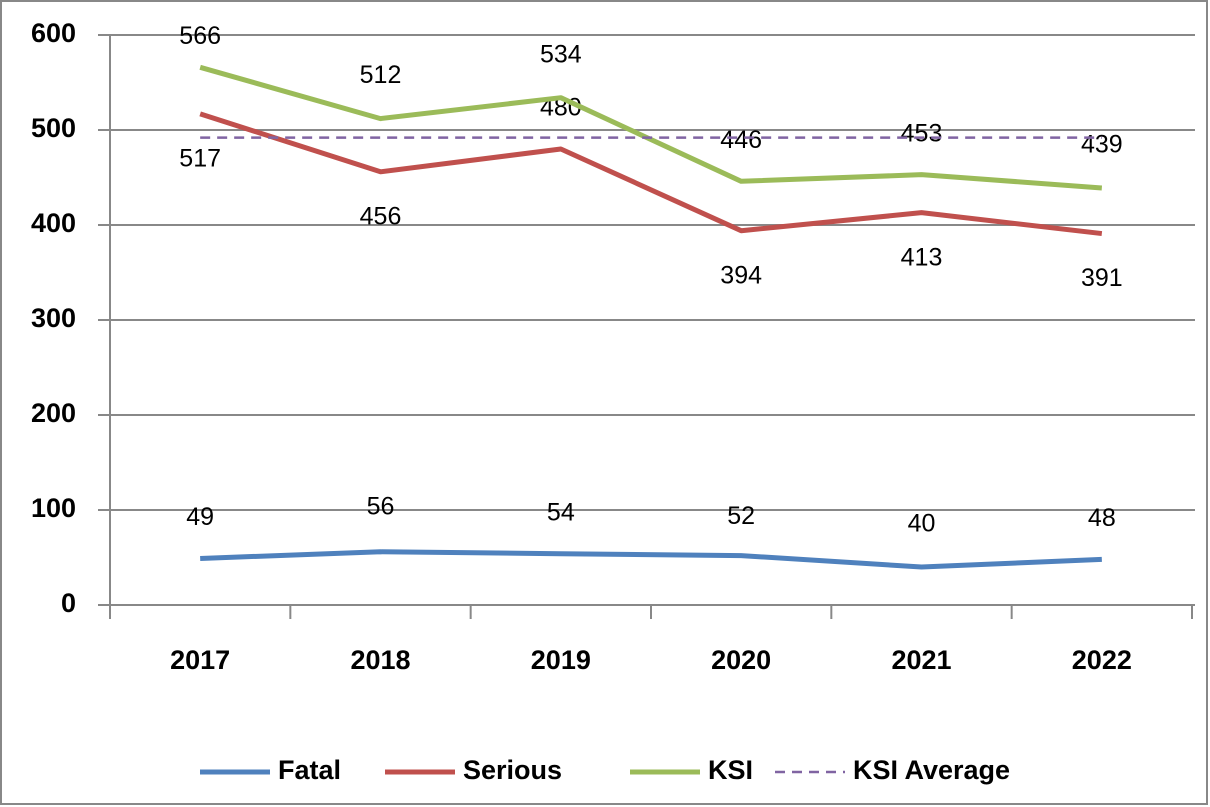 The width and height of the screenshot is (1210, 807). Describe the element at coordinates (1102, 660) in the screenshot. I see `x-tick-label: 2022` at that location.